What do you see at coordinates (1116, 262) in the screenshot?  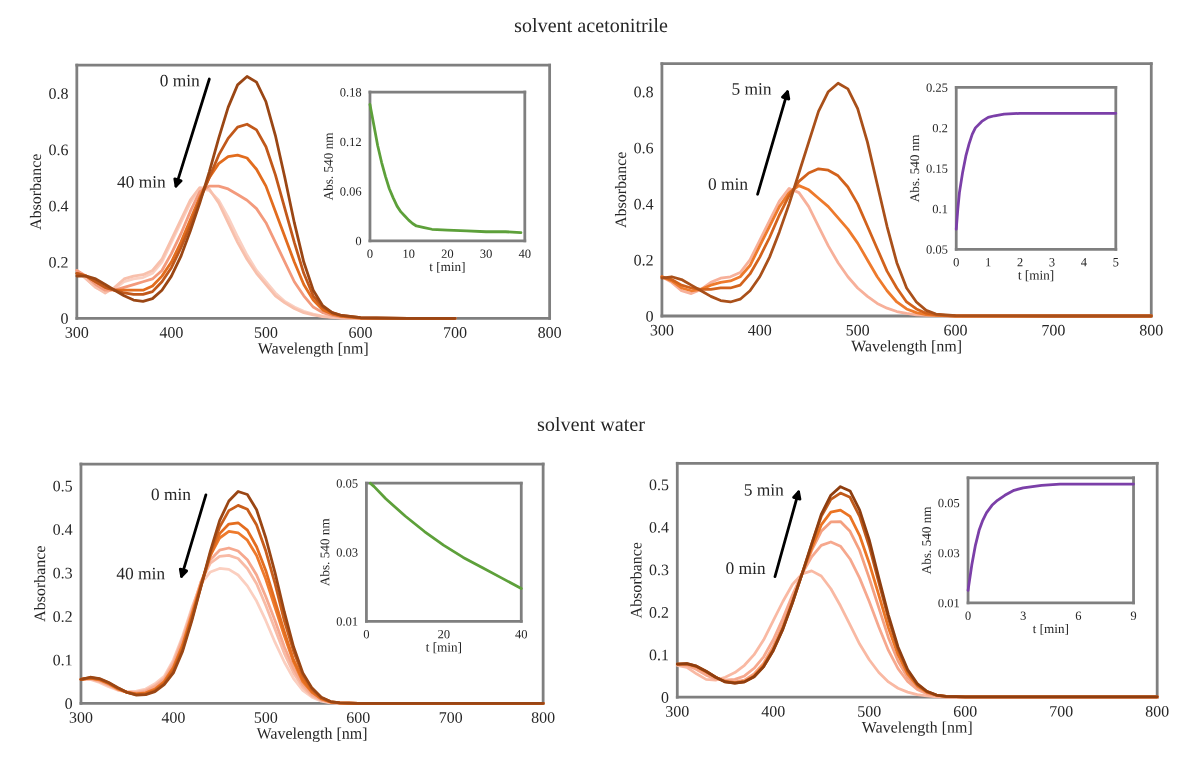 I see `x-tick-label: 5` at bounding box center [1116, 262].